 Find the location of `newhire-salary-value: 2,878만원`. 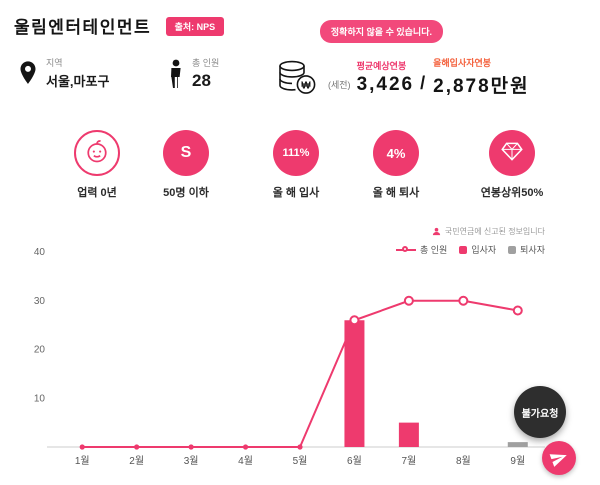

newhire-salary-value: 2,878만원 is located at coordinates (481, 86).